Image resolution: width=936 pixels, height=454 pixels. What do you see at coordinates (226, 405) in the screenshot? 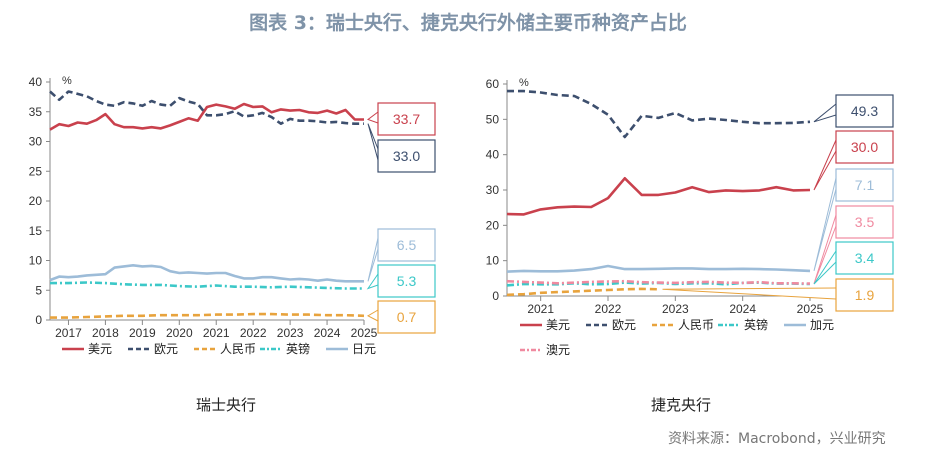
I see `panel-title-swiss: 瑞士央行` at bounding box center [226, 405].